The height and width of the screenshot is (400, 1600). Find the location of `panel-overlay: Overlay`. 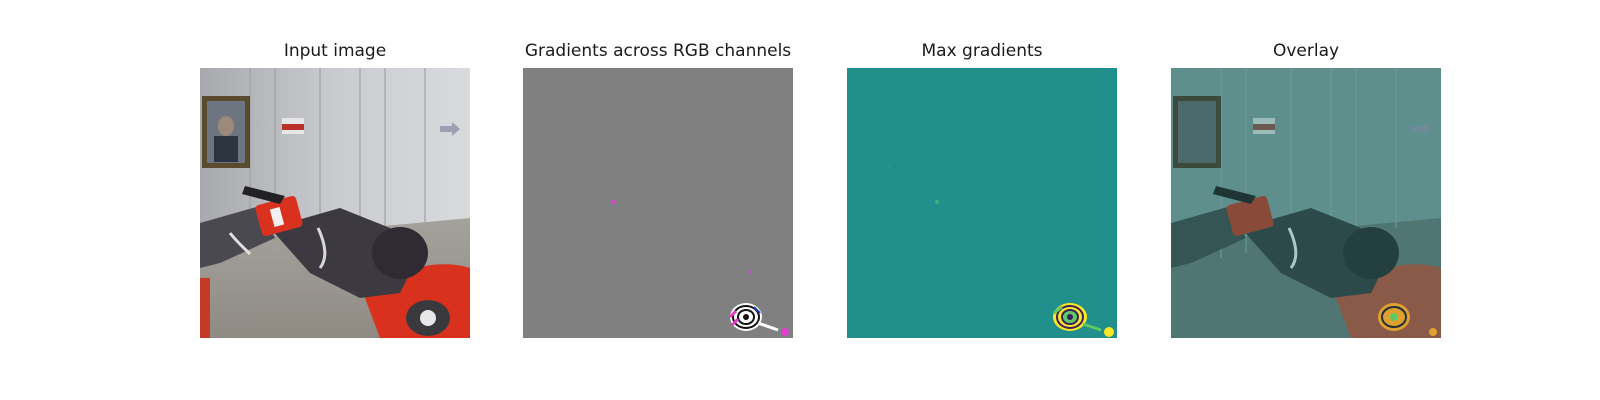

panel-overlay: Overlay is located at coordinates (1306, 187).